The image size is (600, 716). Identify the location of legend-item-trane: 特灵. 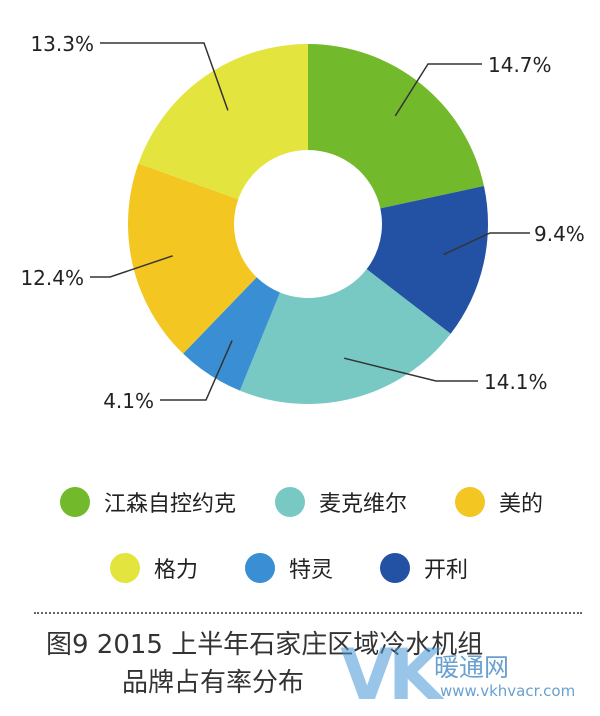
(289, 568).